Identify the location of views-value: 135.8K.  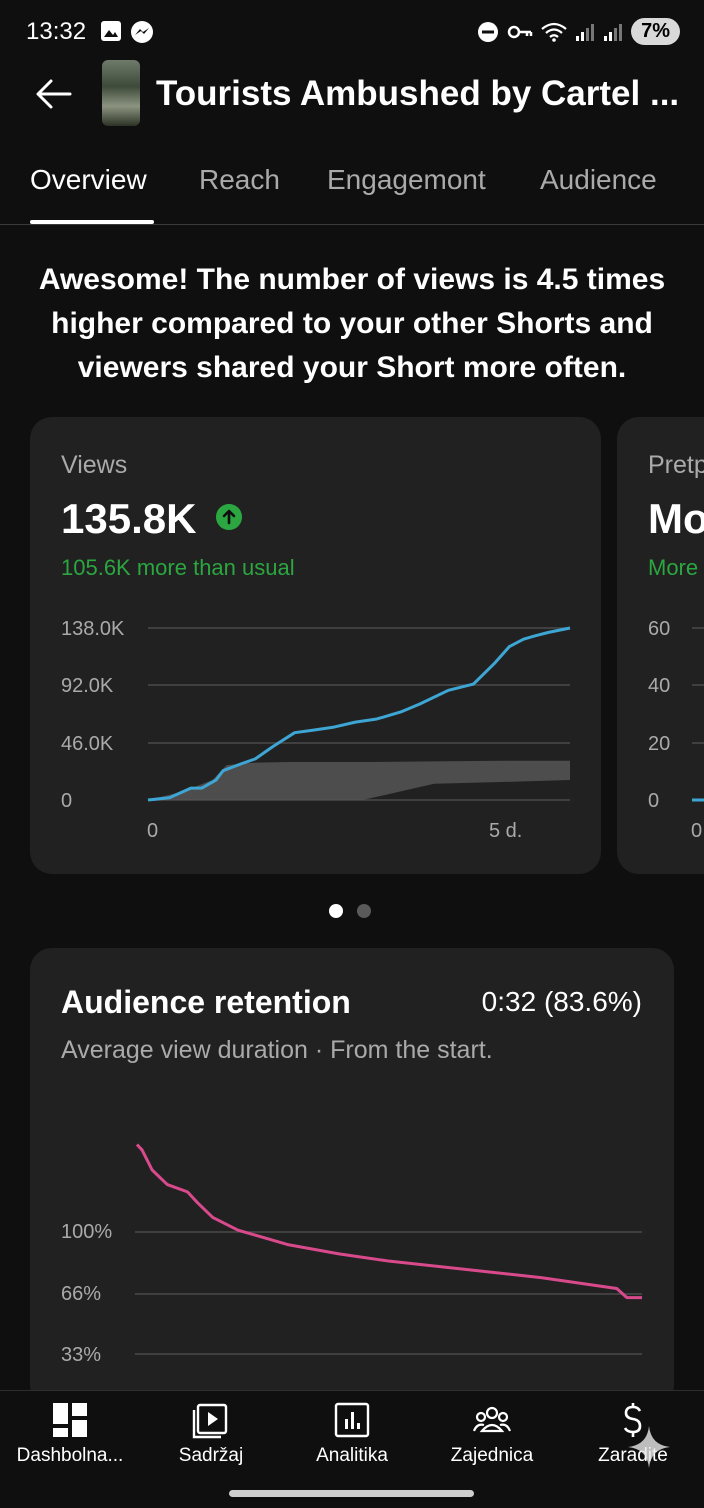
(129, 518).